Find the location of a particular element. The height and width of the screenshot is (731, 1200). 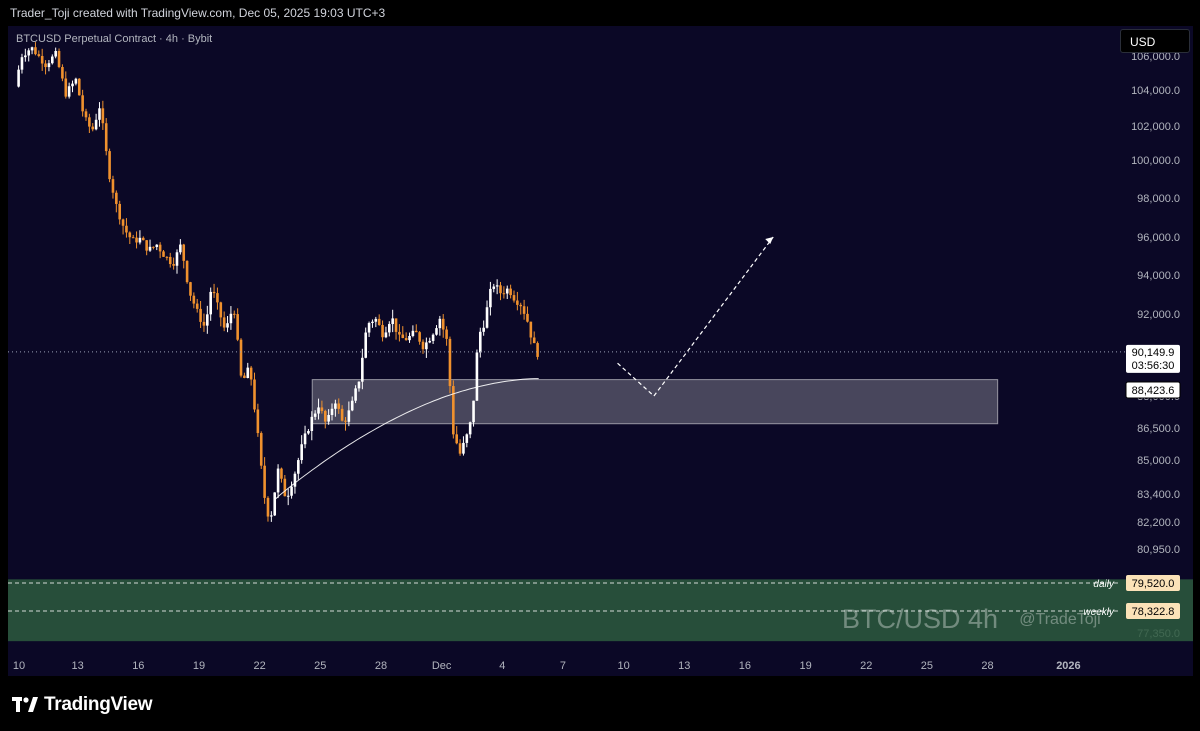

level-badge-daily is located at coordinates (1153, 583).